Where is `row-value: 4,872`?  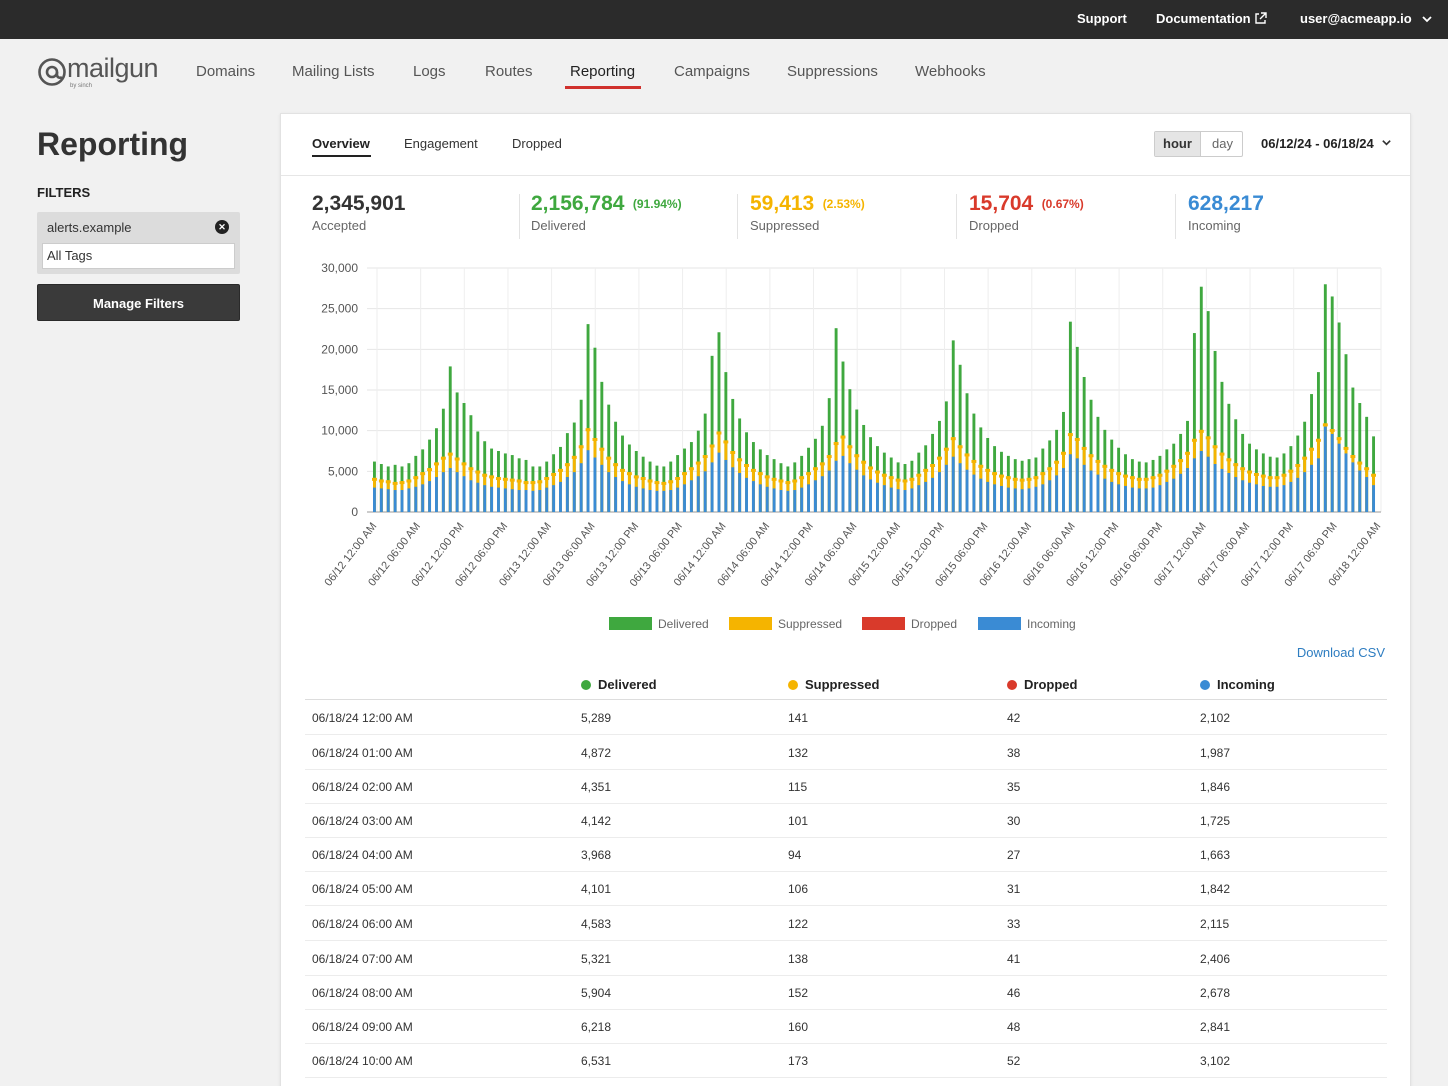
row-value: 4,872 is located at coordinates (596, 753).